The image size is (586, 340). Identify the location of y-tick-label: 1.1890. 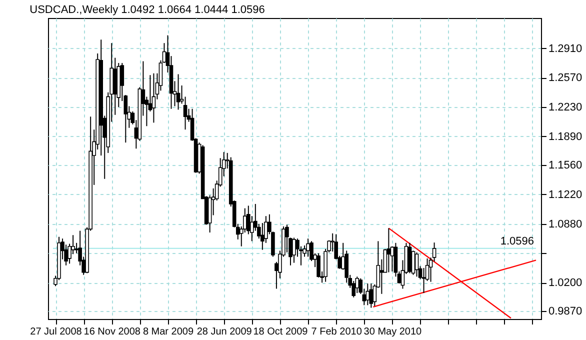
(565, 136).